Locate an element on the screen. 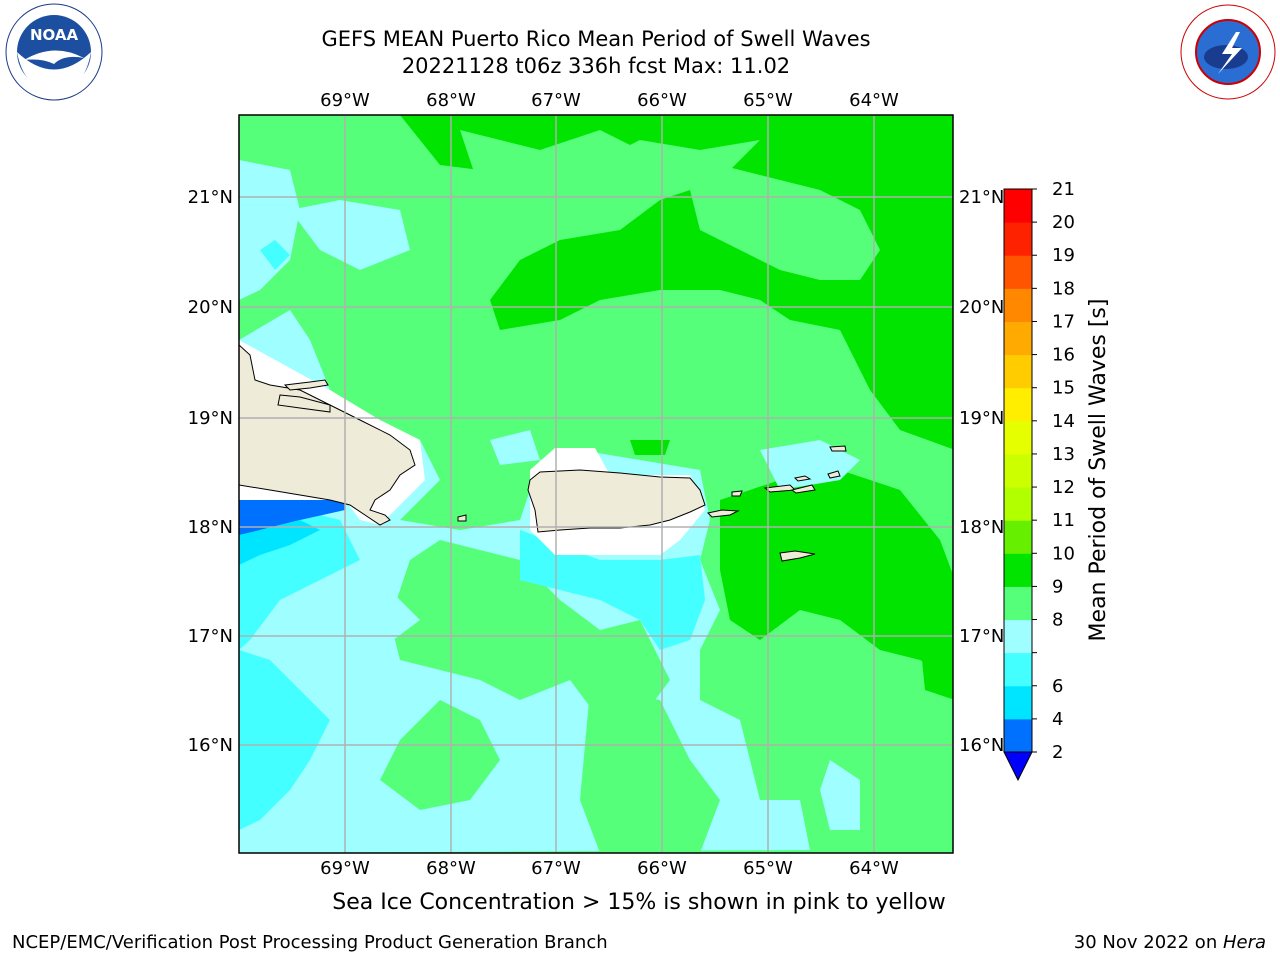 The image size is (1280, 960). colorbar-tick-label: 17 is located at coordinates (1063, 321).